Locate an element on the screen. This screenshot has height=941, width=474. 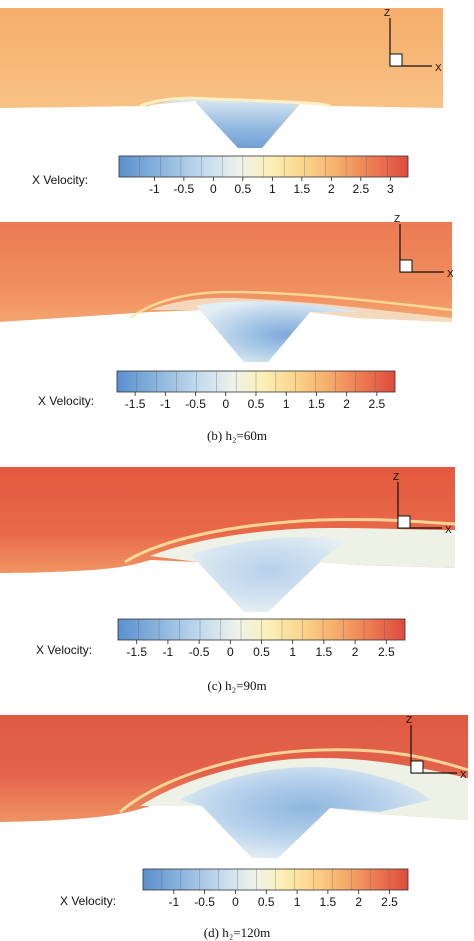
axis-triad-c: Z X is located at coordinates (422, 504).